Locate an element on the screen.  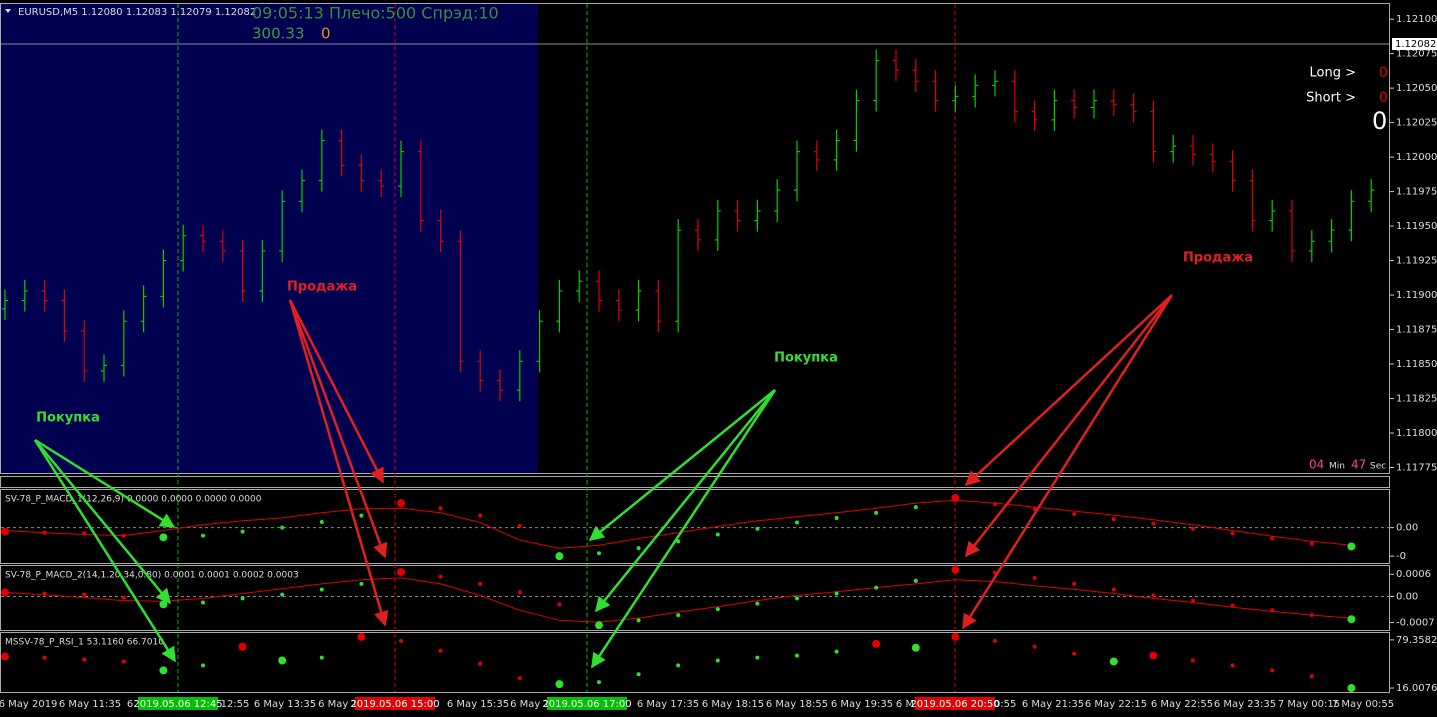
x-tick-label: 6 May 13:35 is located at coordinates (285, 704).